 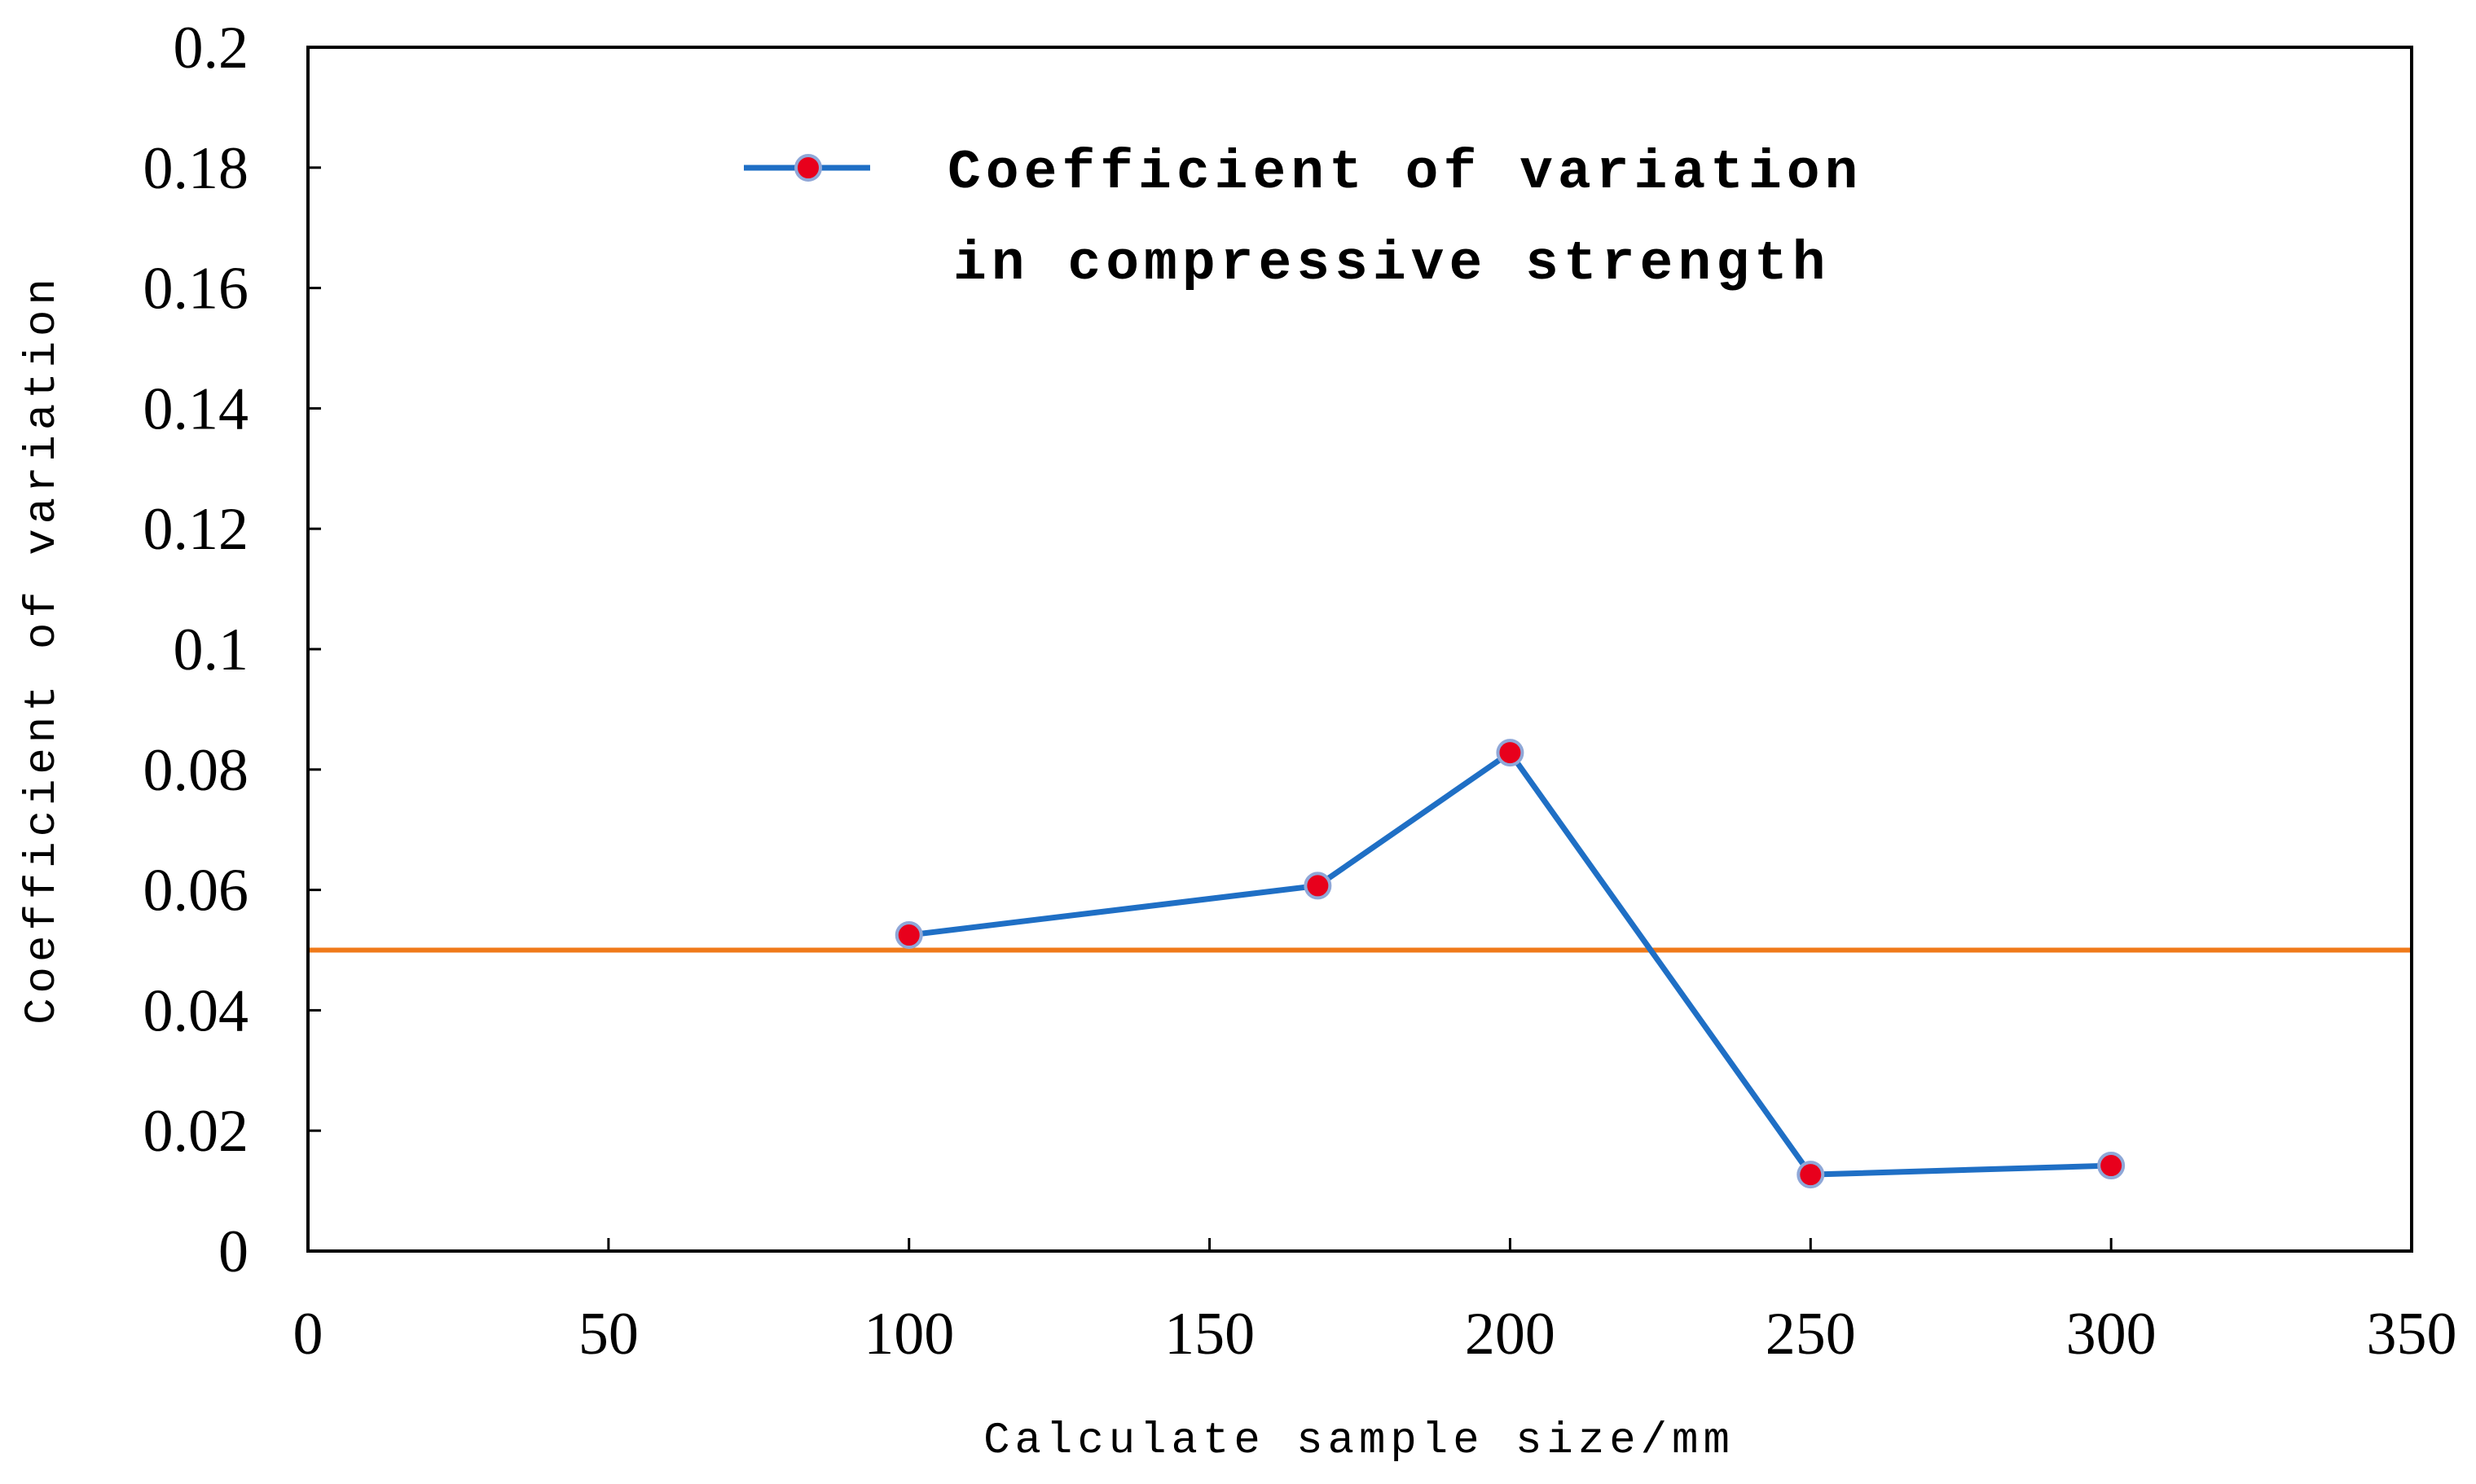 I want to click on legend-marker-sample, so click(x=808, y=168).